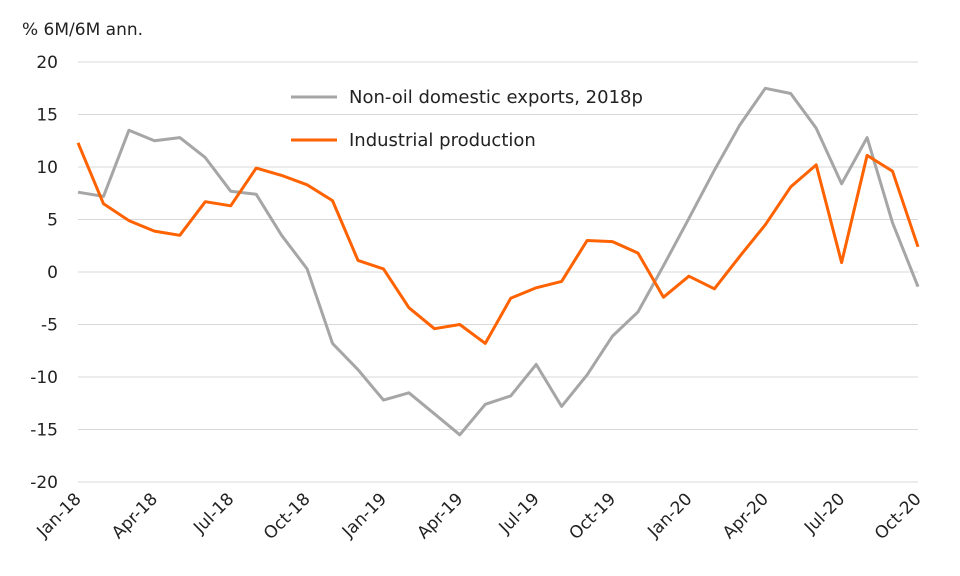  What do you see at coordinates (47, 116) in the screenshot?
I see `y-tick-label: 15` at bounding box center [47, 116].